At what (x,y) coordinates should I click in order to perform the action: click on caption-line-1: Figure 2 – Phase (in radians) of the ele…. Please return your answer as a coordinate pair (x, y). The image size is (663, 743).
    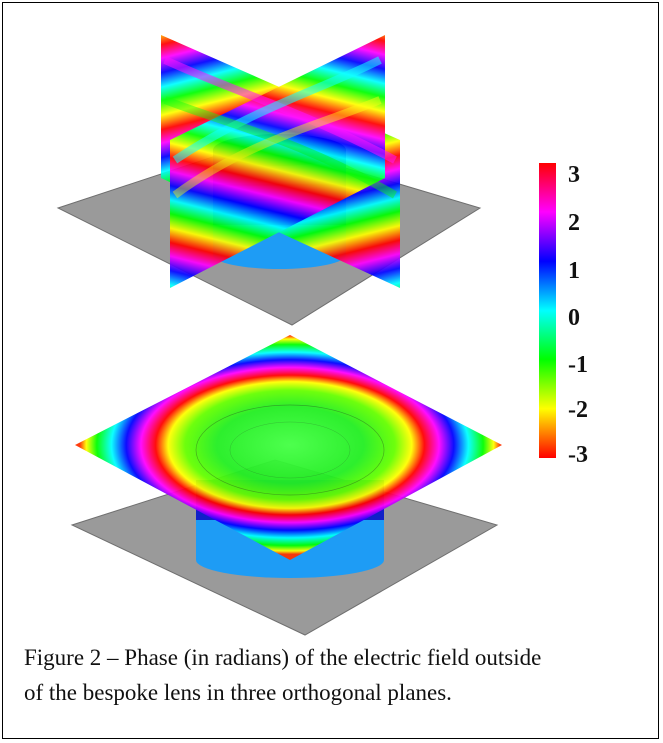
    Looking at the image, I should click on (283, 657).